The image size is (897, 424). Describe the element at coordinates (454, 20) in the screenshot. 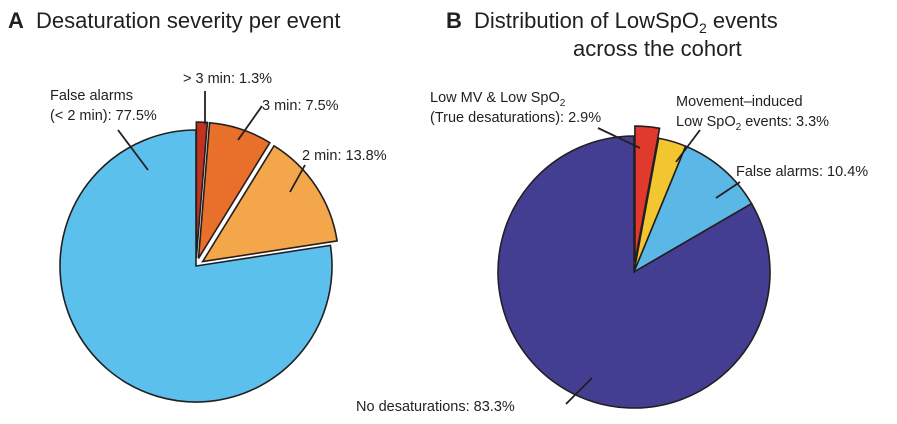

I see `panel-b-letter: B` at that location.